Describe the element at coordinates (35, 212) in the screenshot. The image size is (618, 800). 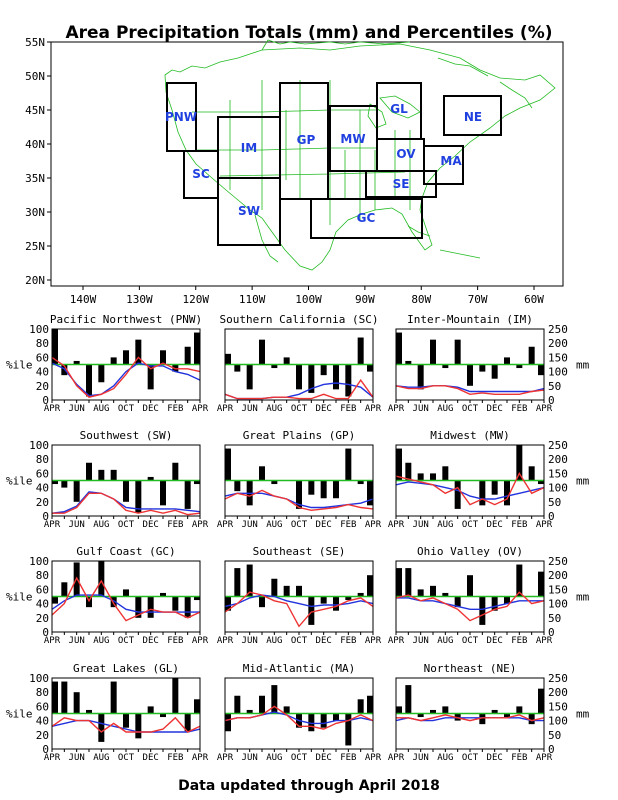
I see `map-lat-label: 30N` at that location.